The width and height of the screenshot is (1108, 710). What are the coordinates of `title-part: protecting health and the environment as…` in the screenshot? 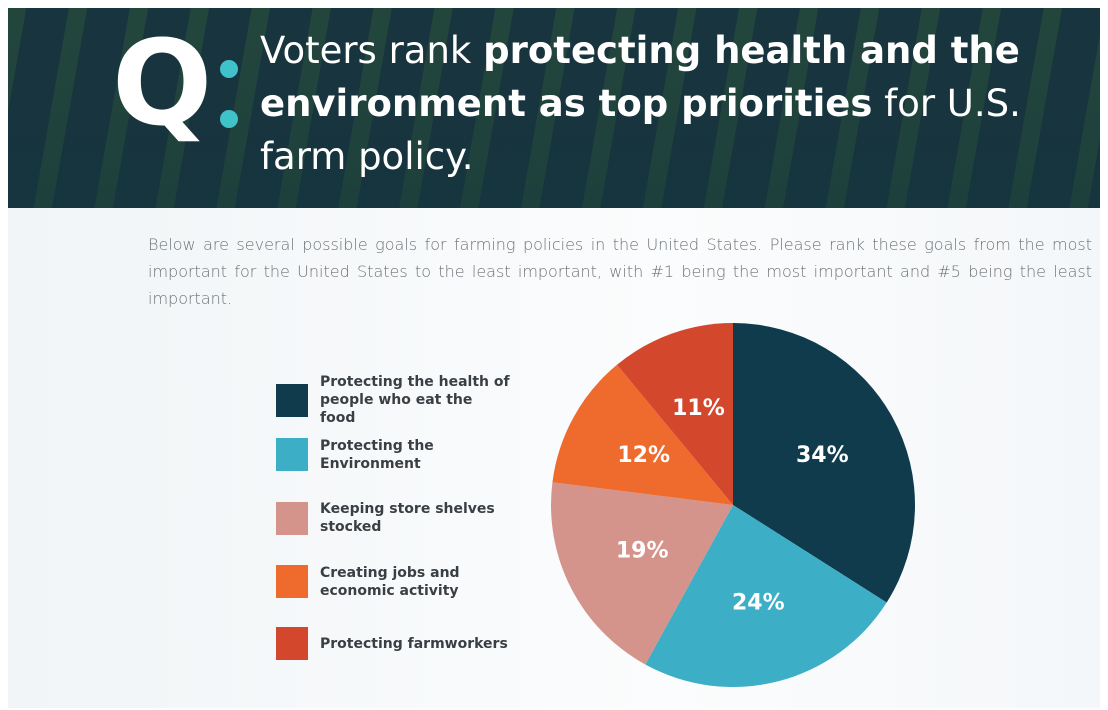 It's located at (640, 77).